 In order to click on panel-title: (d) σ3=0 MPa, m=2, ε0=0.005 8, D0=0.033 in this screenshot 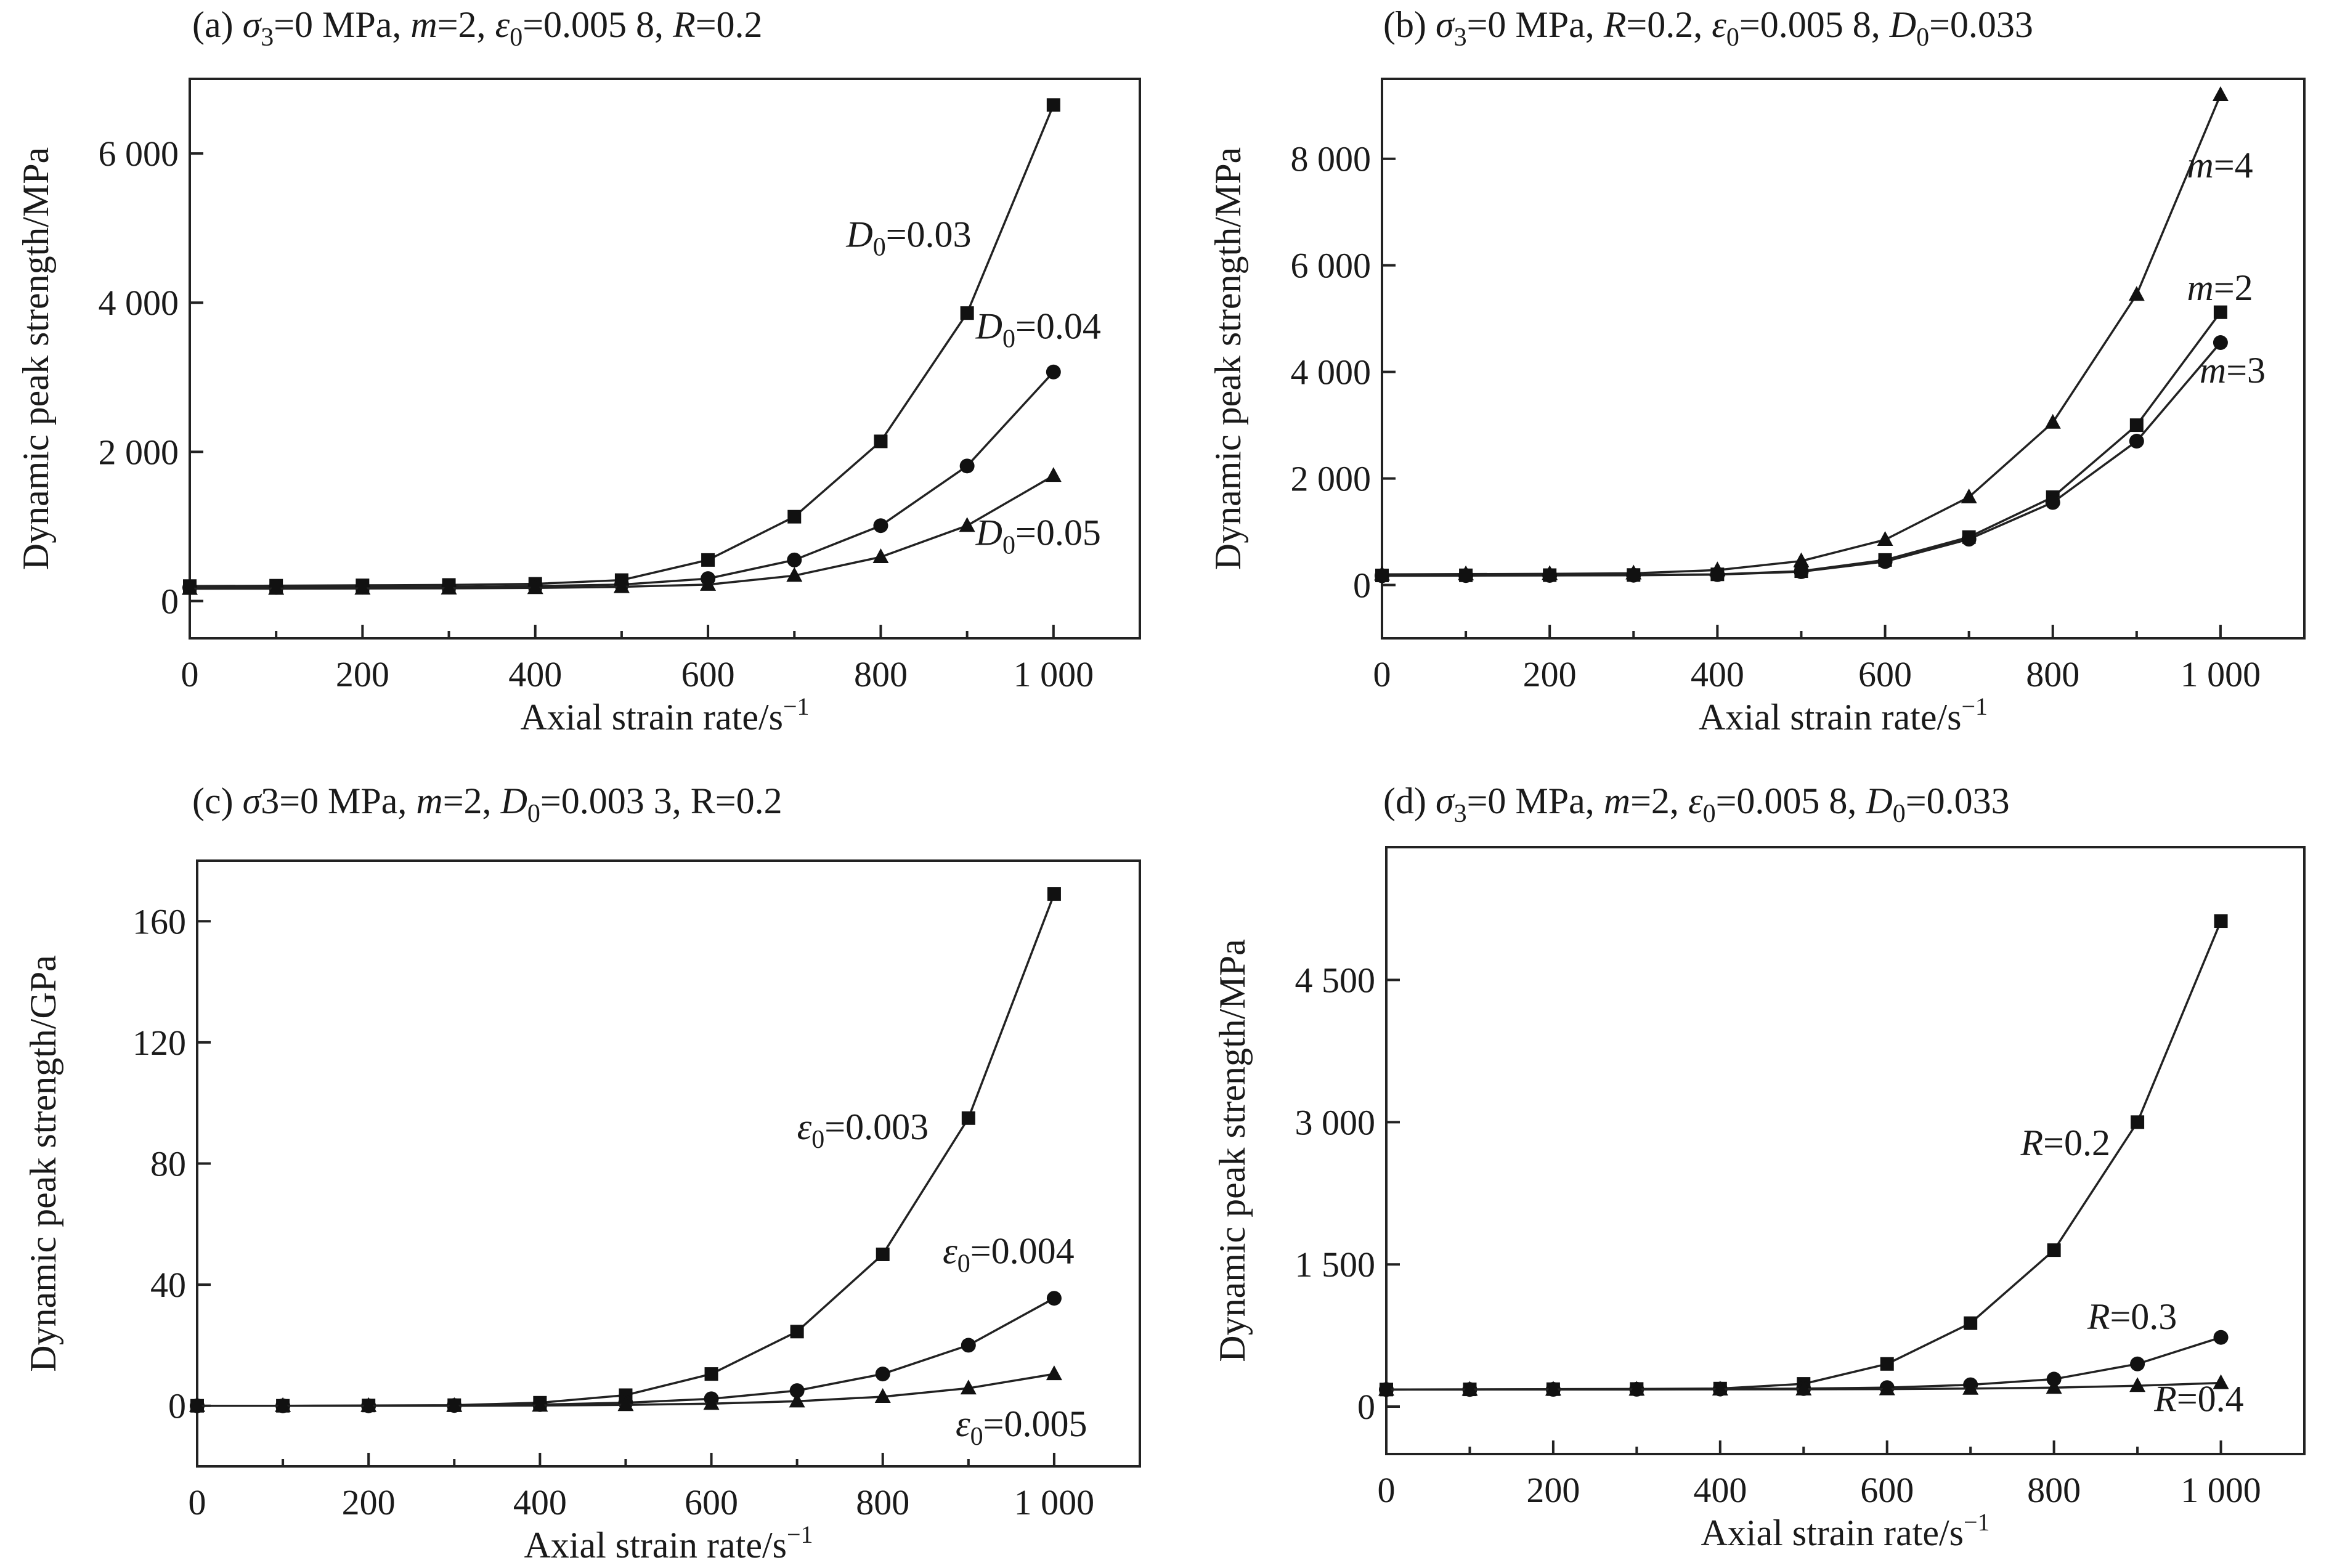, I will do `click(1696, 805)`.